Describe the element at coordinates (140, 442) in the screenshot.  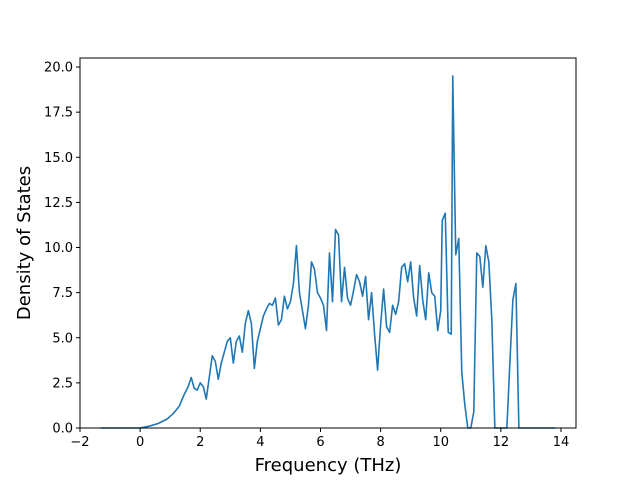
I see `x-tick-label: 0` at that location.